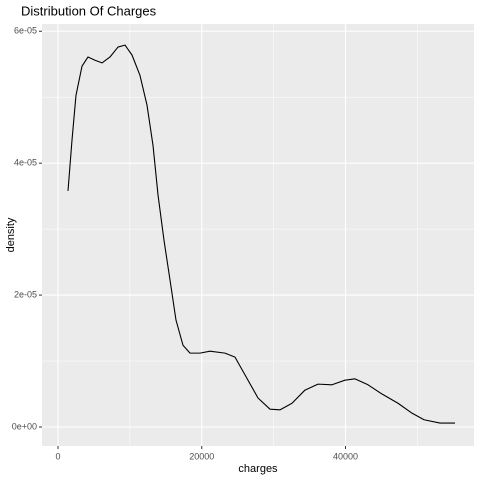  I want to click on x-tick-label: 20000, so click(201, 456).